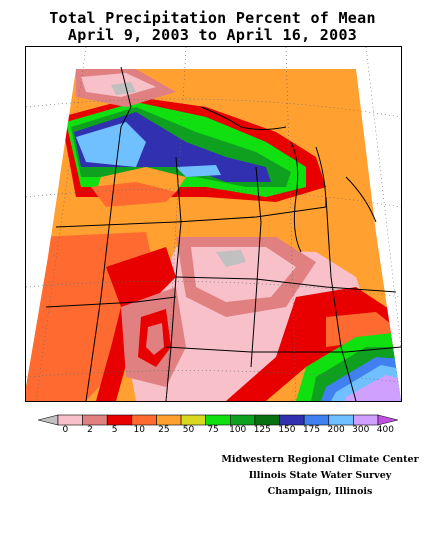 Image resolution: width=425 pixels, height=550 pixels. Describe the element at coordinates (287, 430) in the screenshot. I see `legend-label: 150` at that location.